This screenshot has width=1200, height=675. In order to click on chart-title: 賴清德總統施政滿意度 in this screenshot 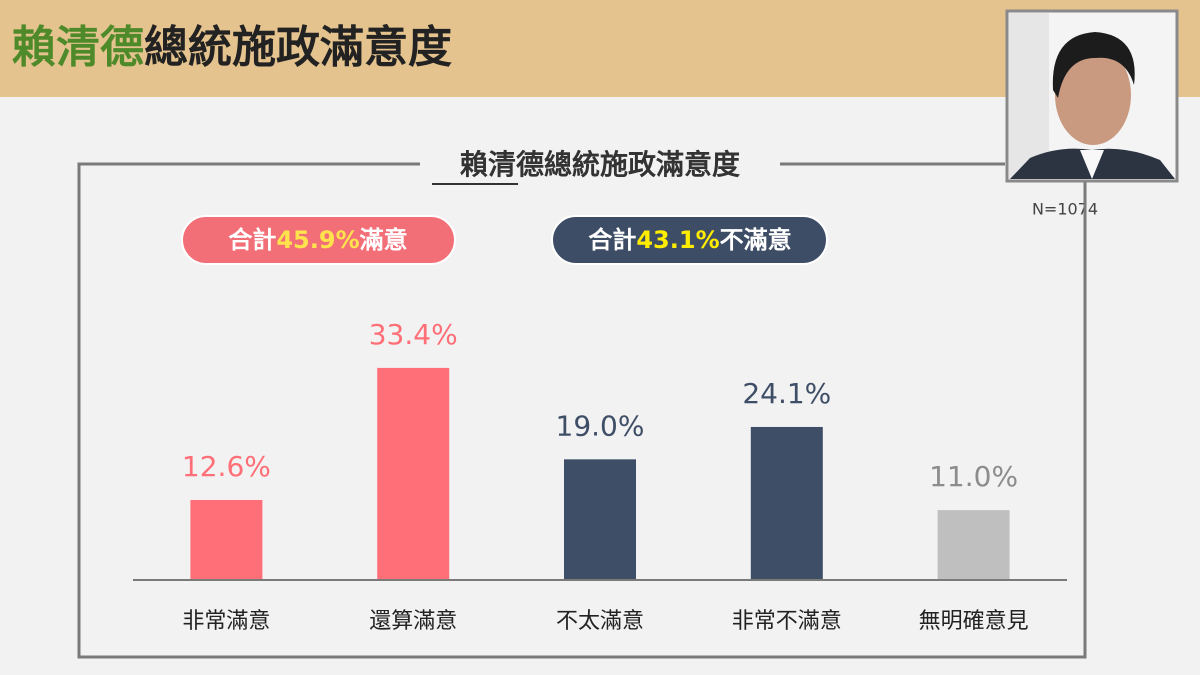, I will do `click(600, 164)`.